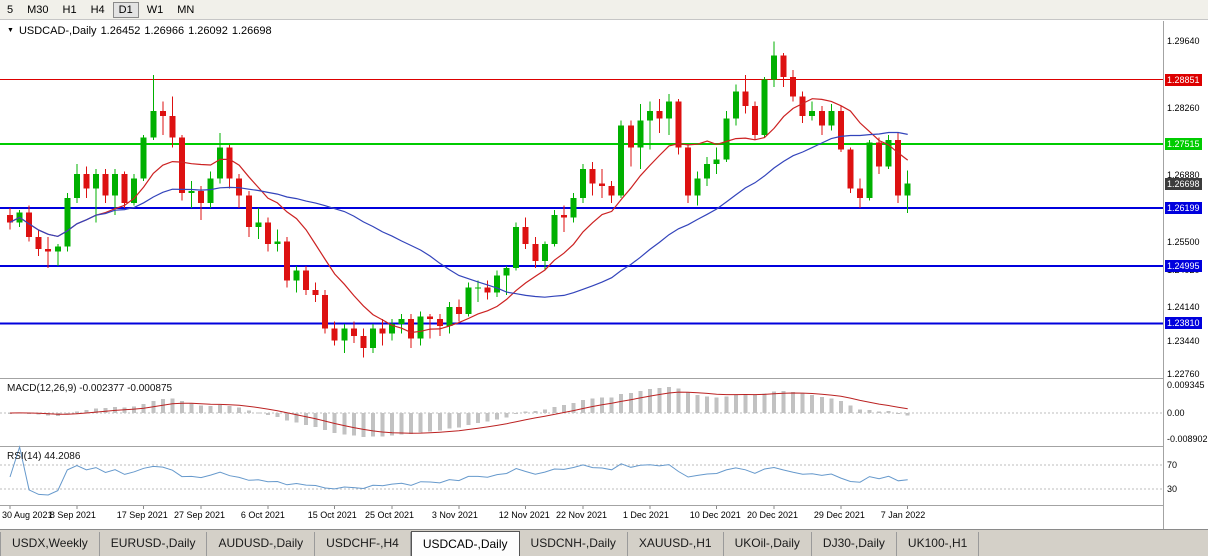 The height and width of the screenshot is (556, 1208). What do you see at coordinates (125, 9) in the screenshot?
I see `timeframe-button-d1: D1` at bounding box center [125, 9].